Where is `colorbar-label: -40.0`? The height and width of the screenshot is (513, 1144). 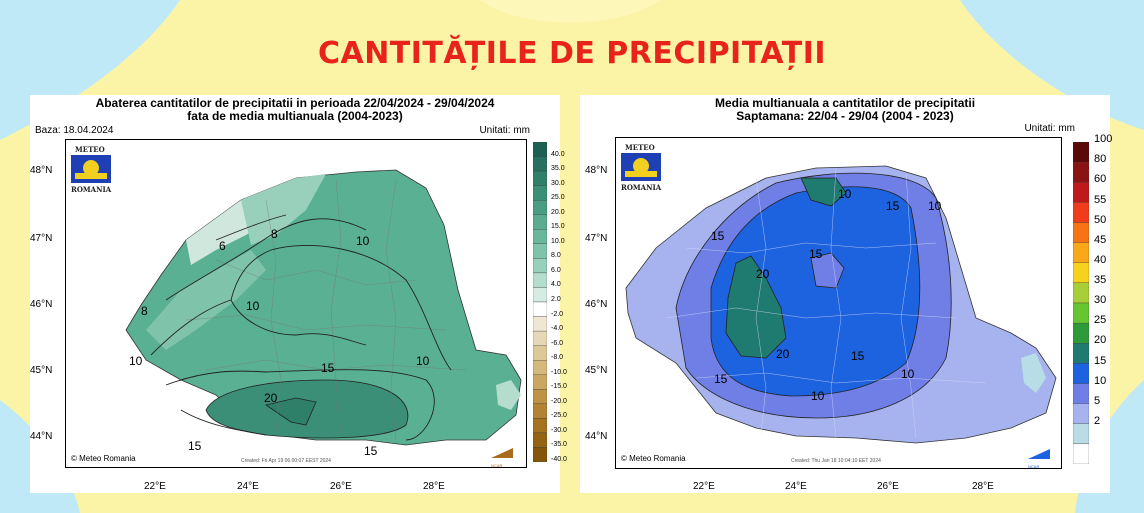
colorbar-label: -40.0 is located at coordinates (559, 459).